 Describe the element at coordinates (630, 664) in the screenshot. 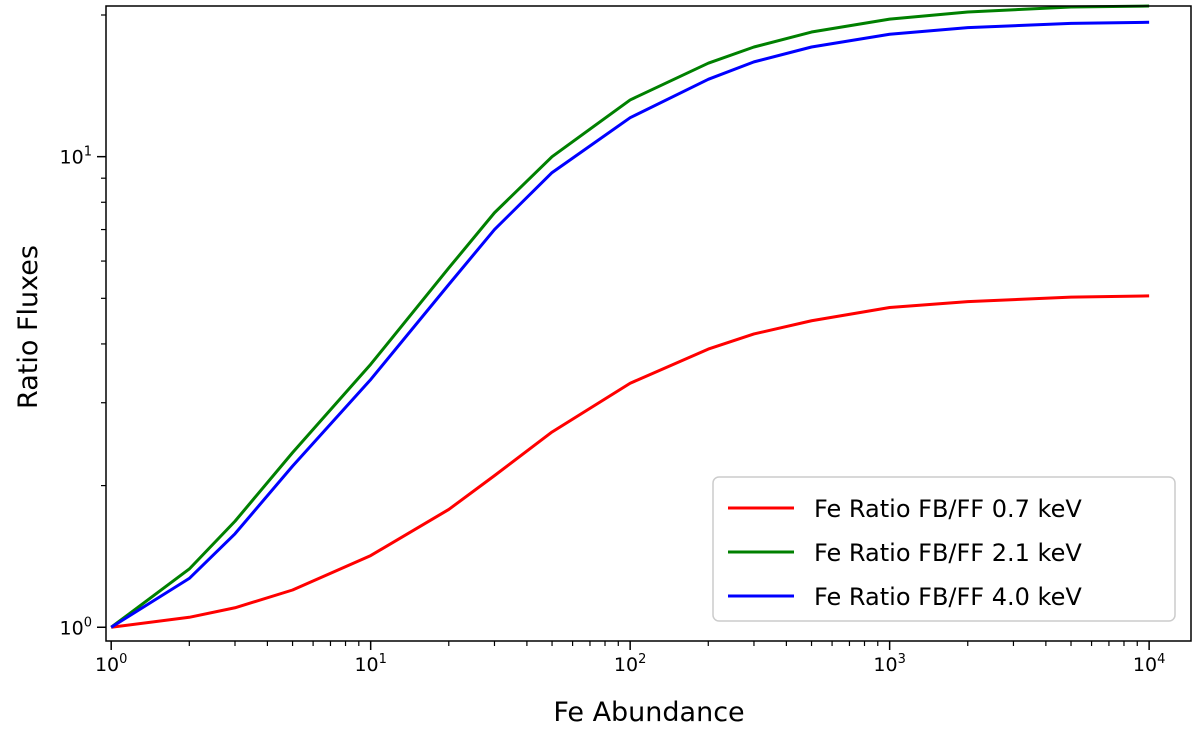

I see `x-tick-label: 102` at that location.